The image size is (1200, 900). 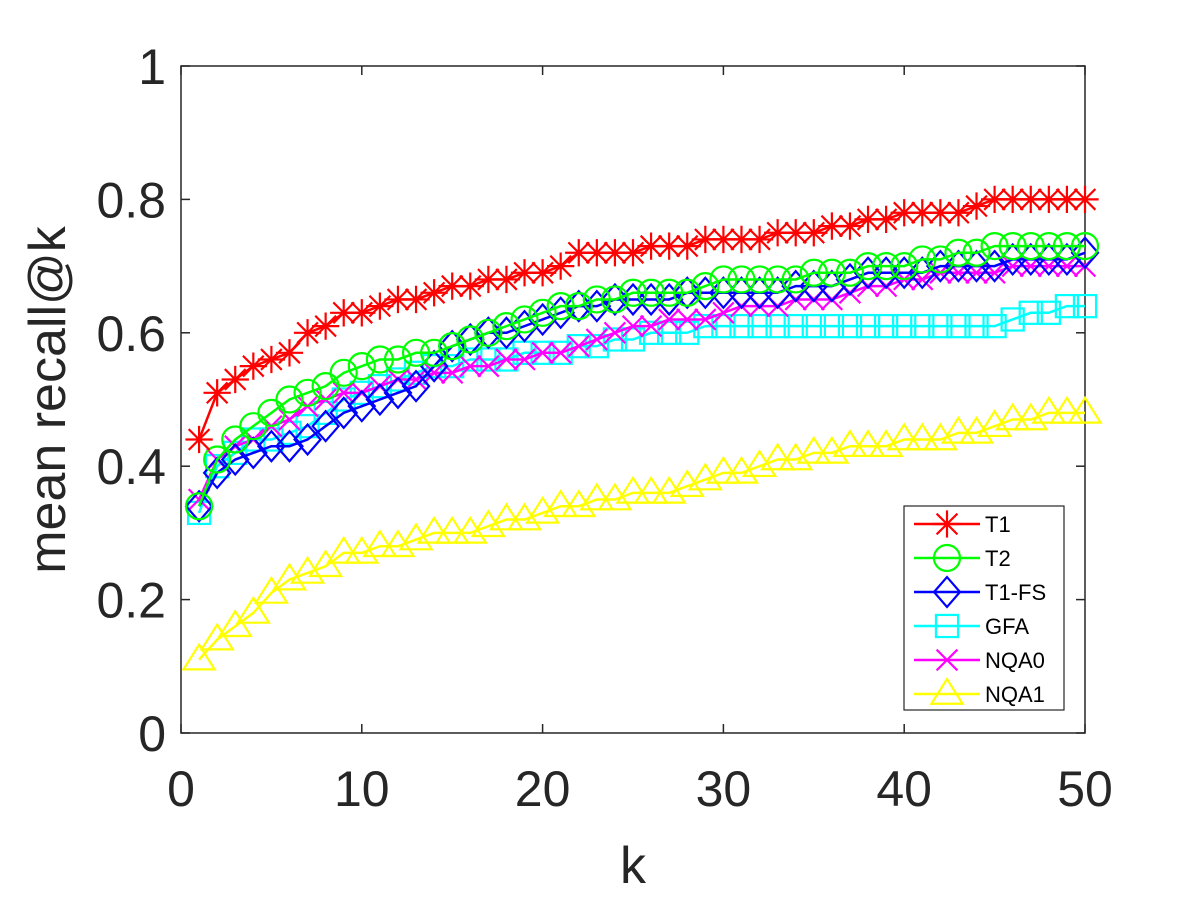 I want to click on legend-item-nqa1: NQA1, so click(x=979, y=691).